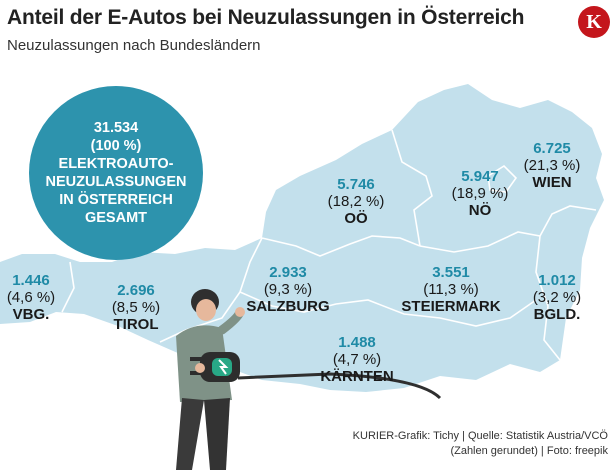 This screenshot has width=616, height=474. I want to click on state-count: 2.696, so click(136, 290).